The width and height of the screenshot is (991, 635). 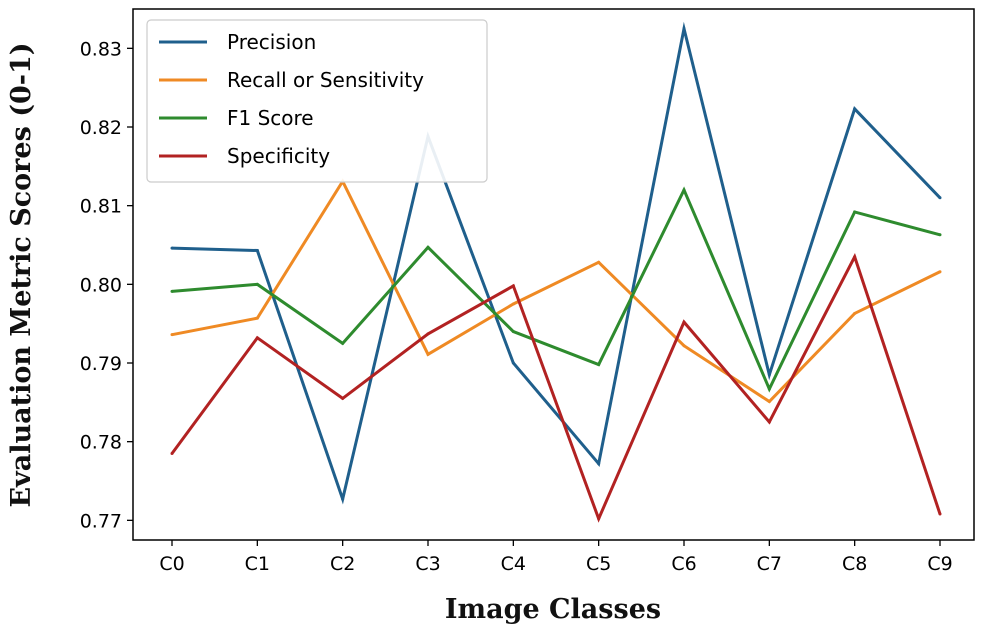 I want to click on x-tick-label: C1, so click(x=257, y=564).